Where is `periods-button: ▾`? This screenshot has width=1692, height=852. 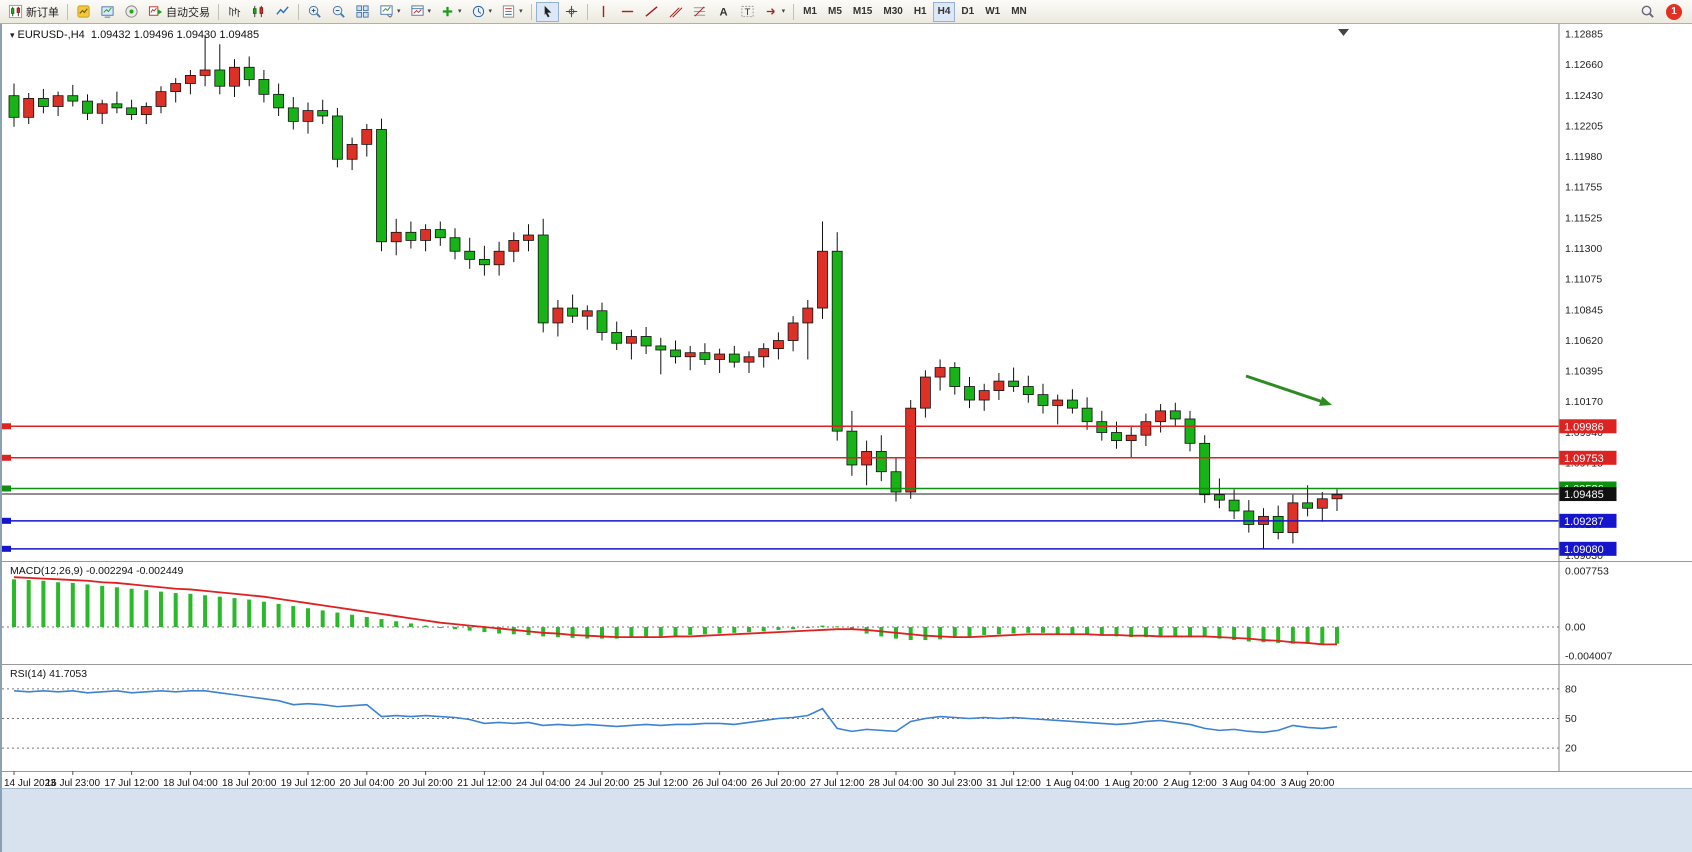 periods-button: ▾ is located at coordinates (482, 12).